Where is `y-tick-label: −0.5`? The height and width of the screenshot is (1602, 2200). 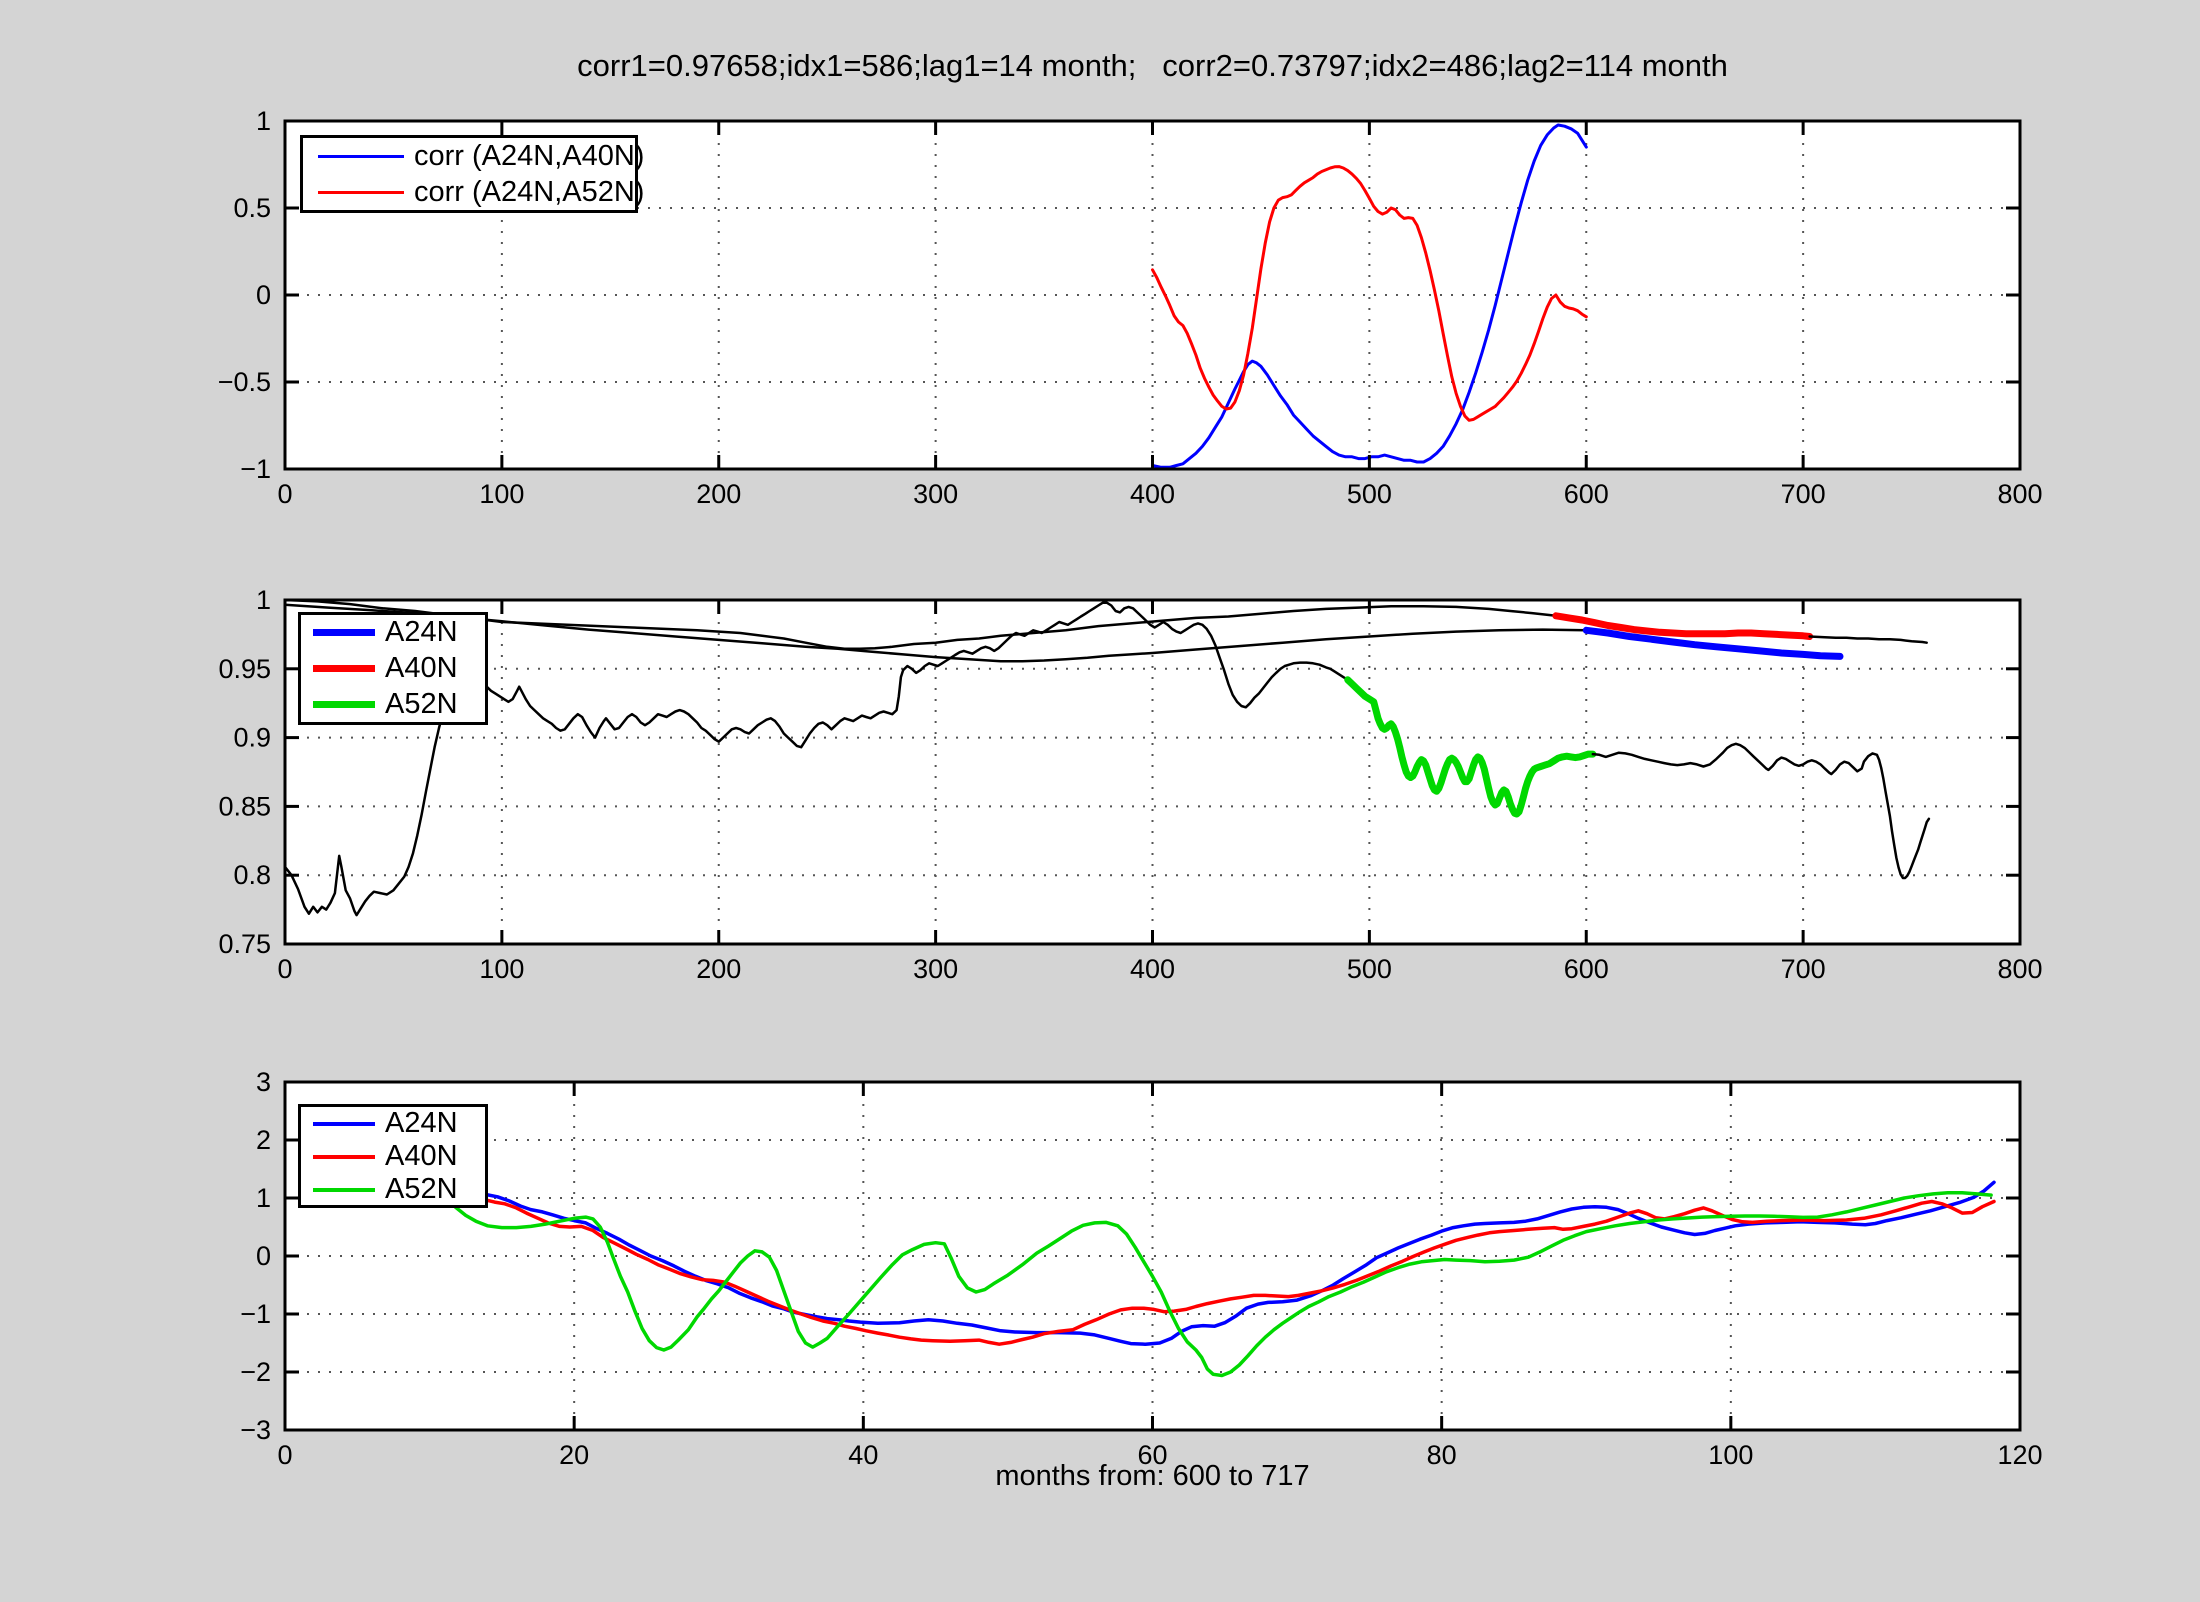 y-tick-label: −0.5 is located at coordinates (244, 382).